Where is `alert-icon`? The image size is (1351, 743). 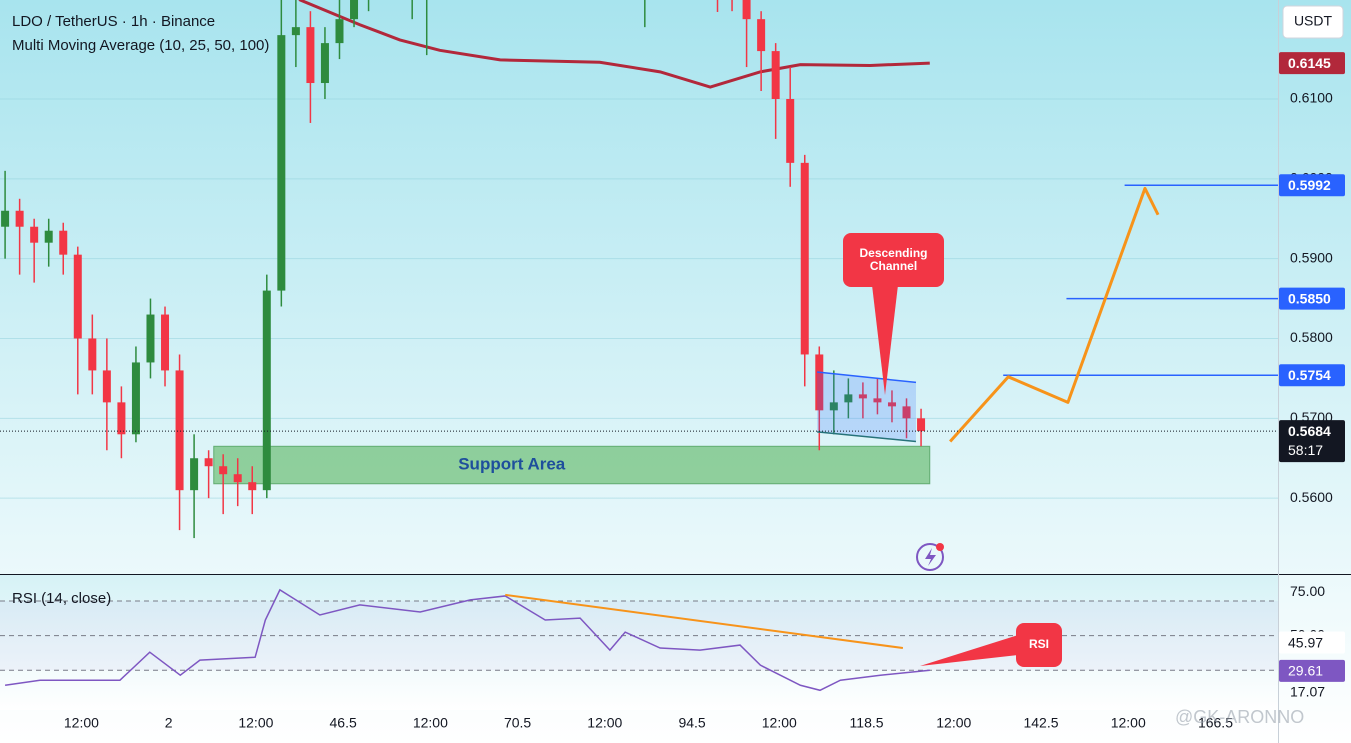
alert-icon is located at coordinates (930, 557).